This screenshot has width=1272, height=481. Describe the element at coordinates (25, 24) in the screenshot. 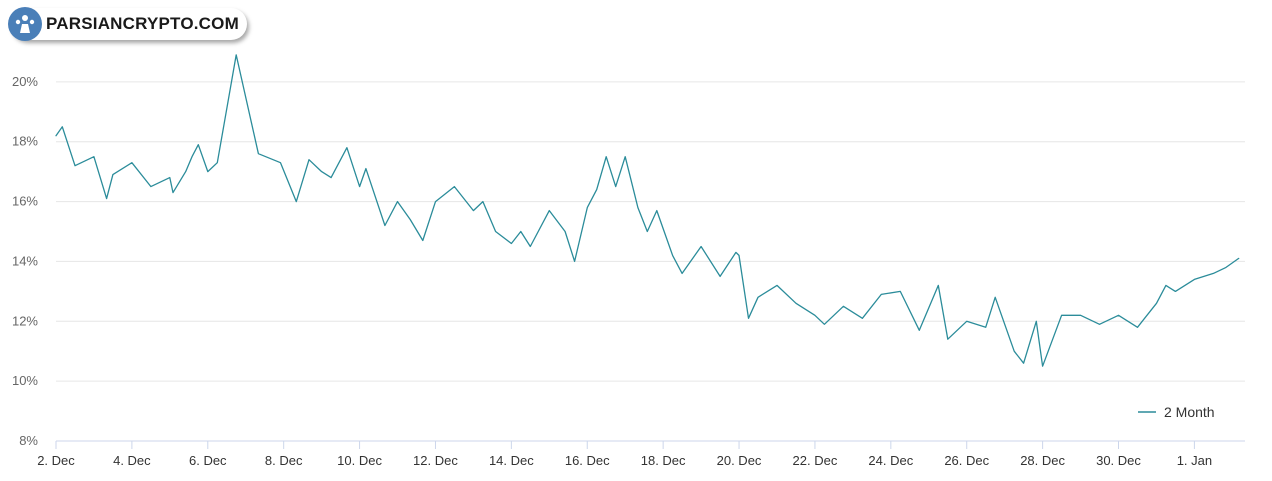

I see `logo-icon` at that location.